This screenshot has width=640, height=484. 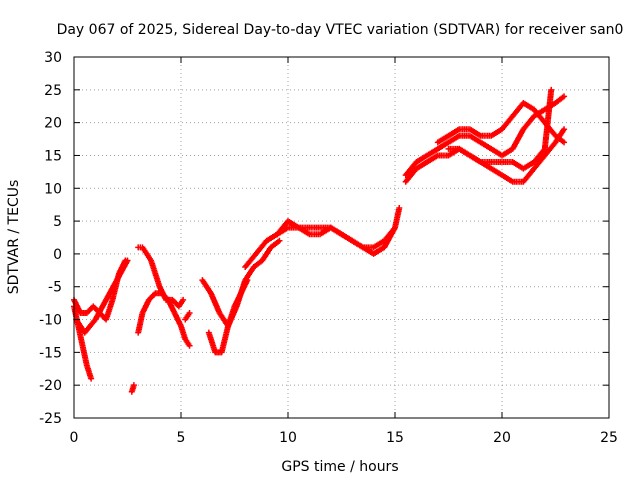 What do you see at coordinates (50, 353) in the screenshot?
I see `y-tick-label: -15` at bounding box center [50, 353].